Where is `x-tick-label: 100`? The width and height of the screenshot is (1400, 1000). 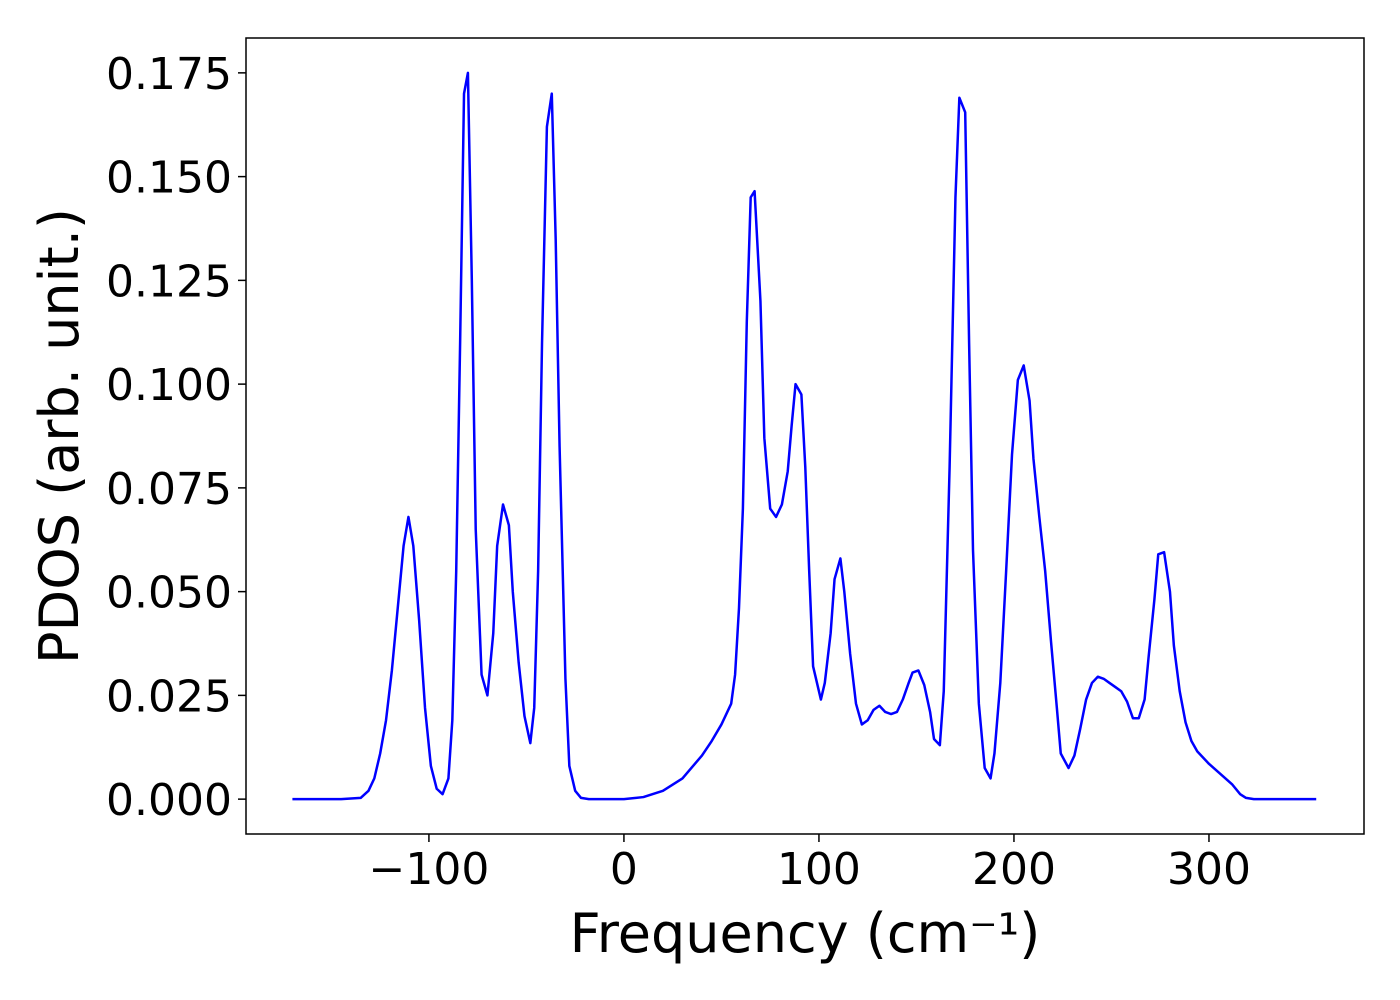 x-tick-label: 100 is located at coordinates (819, 869).